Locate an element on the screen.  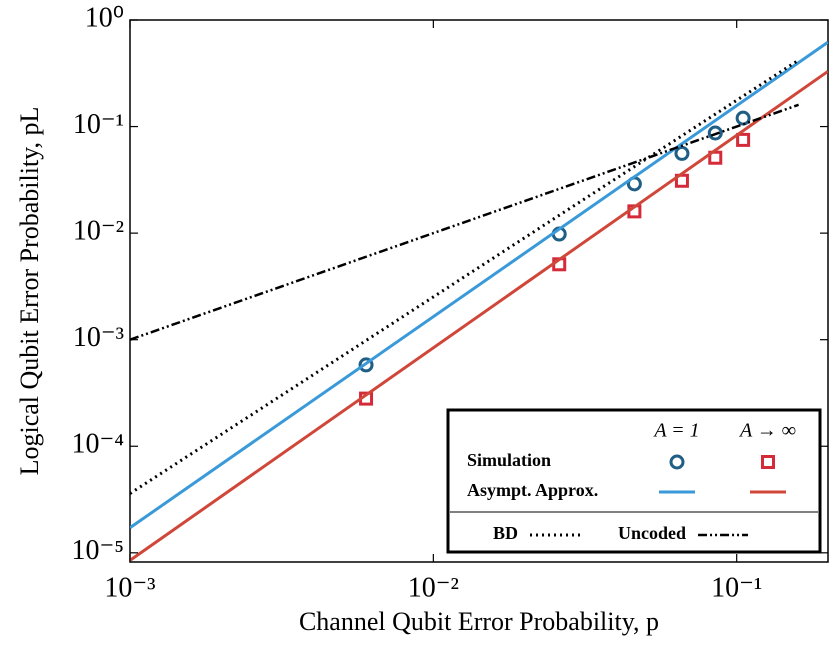
legend-header: A = 1 is located at coordinates (675, 431).